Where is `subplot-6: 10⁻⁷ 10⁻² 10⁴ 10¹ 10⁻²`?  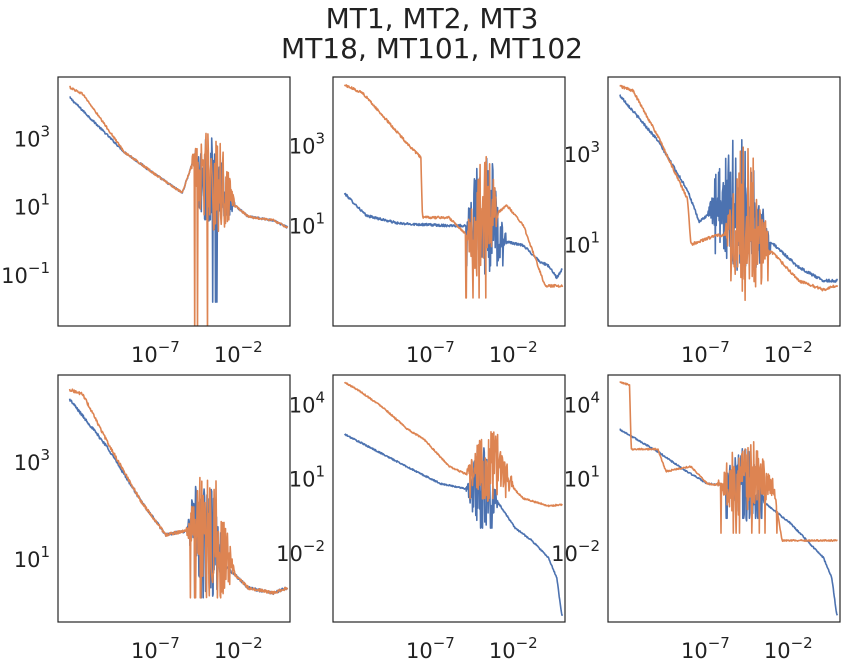 subplot-6: 10⁻⁷ 10⁻² 10⁴ 10¹ 10⁻² is located at coordinates (696, 518).